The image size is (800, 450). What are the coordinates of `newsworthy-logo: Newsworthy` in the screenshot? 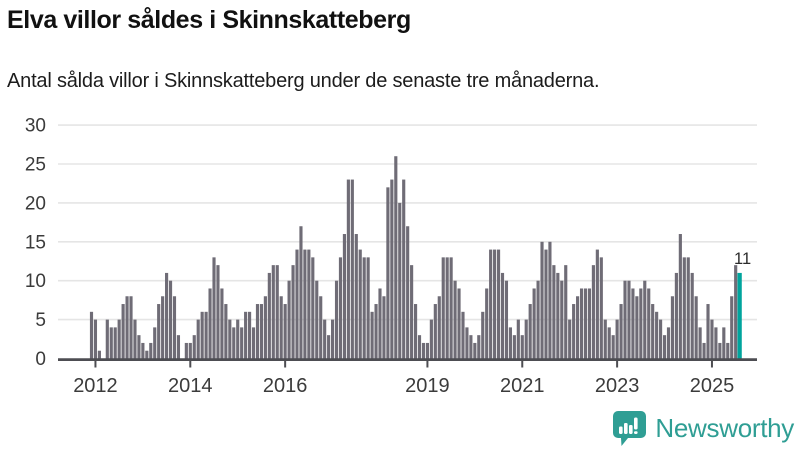 It's located at (702, 428).